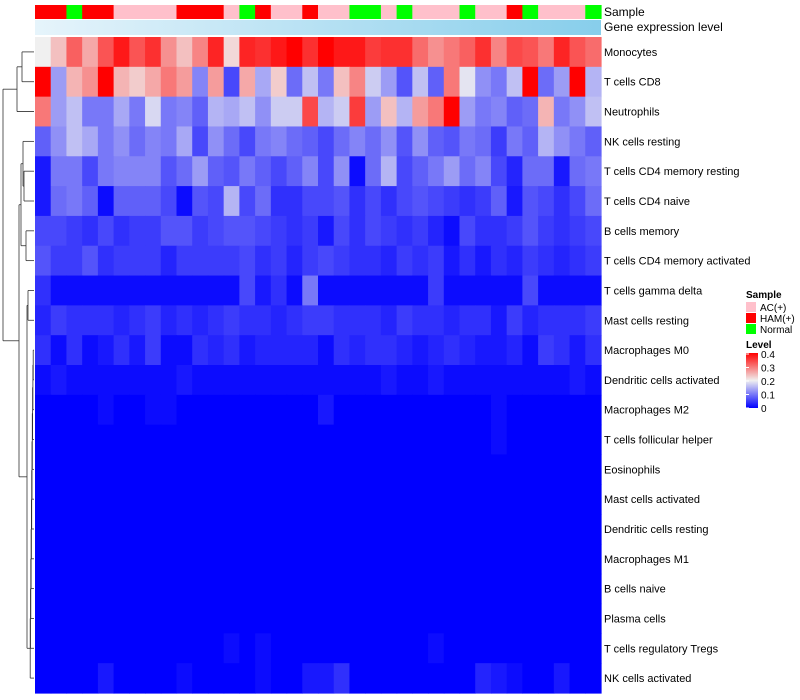 This screenshot has height=700, width=800. What do you see at coordinates (624, 12) in the screenshot?
I see `sample-annotation-label: Sample` at bounding box center [624, 12].